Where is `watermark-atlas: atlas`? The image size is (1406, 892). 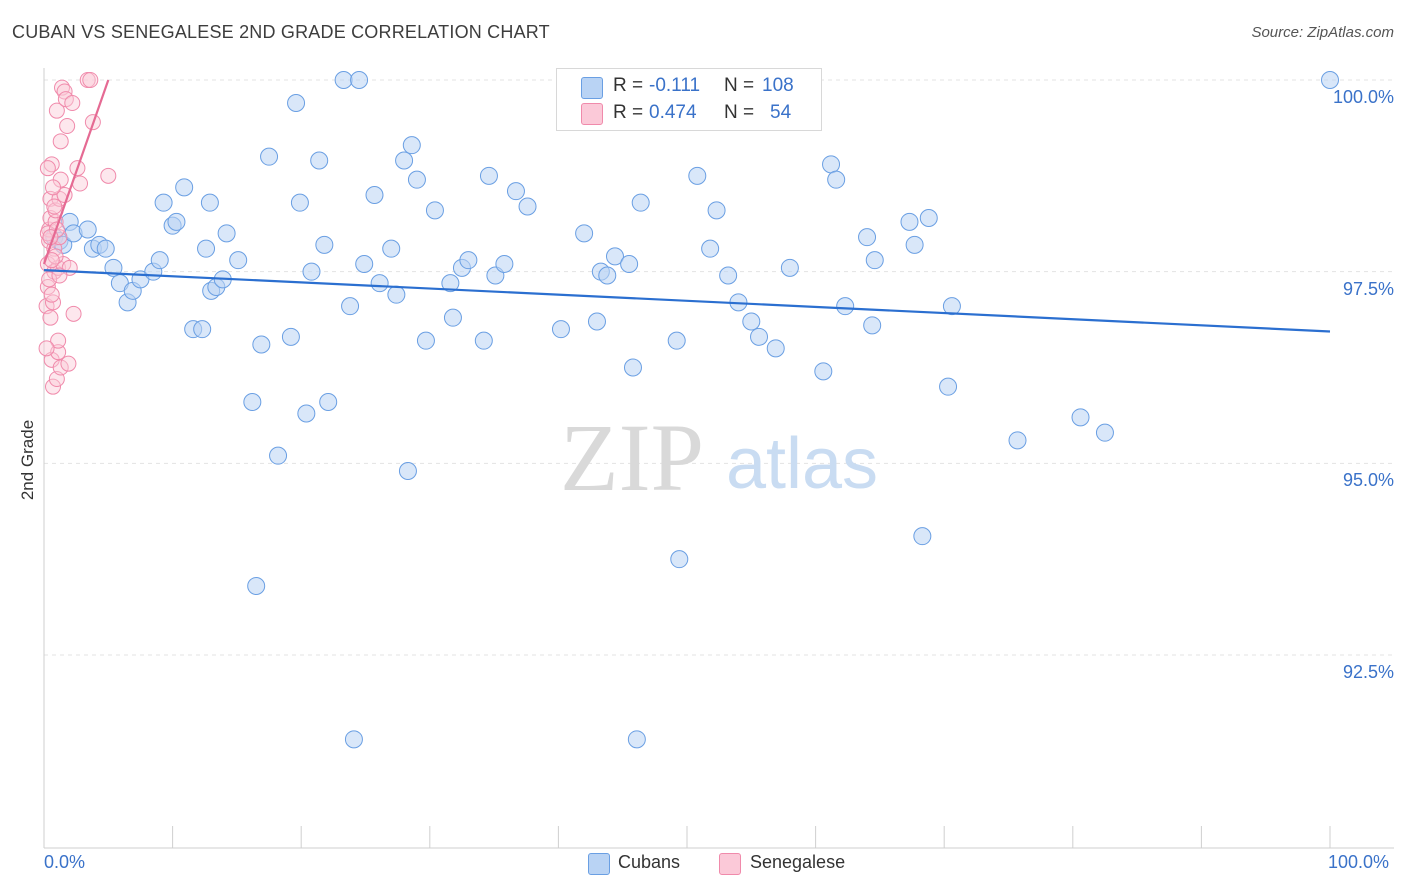
watermark-atlas: atlas is located at coordinates (802, 464).